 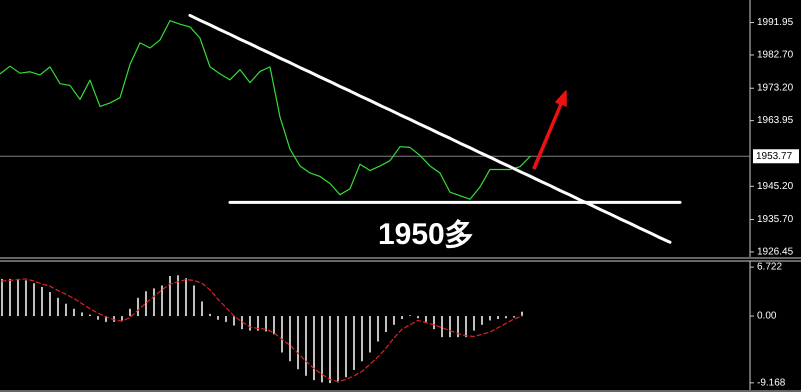 I want to click on y-tick-label: 1935.70, so click(x=775, y=220).